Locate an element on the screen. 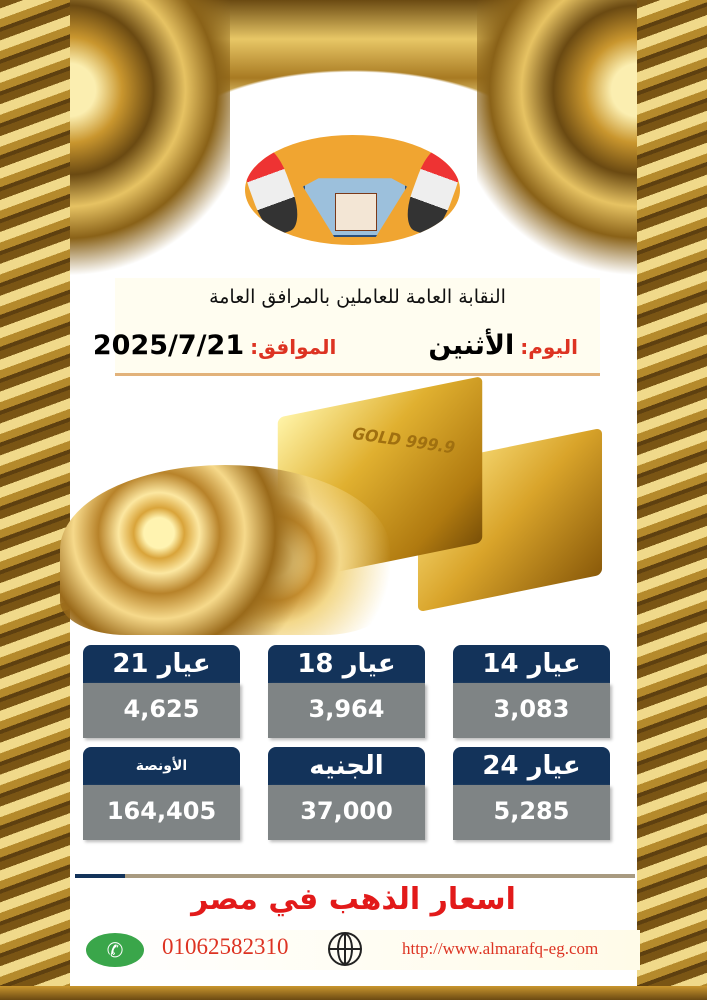 The width and height of the screenshot is (707, 1000). globe-icon is located at coordinates (345, 949).